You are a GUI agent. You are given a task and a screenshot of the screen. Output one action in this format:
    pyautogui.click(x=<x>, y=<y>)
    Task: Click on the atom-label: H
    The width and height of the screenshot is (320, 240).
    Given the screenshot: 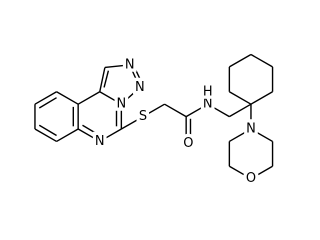 What is the action you would take?
    pyautogui.click(x=208, y=91)
    